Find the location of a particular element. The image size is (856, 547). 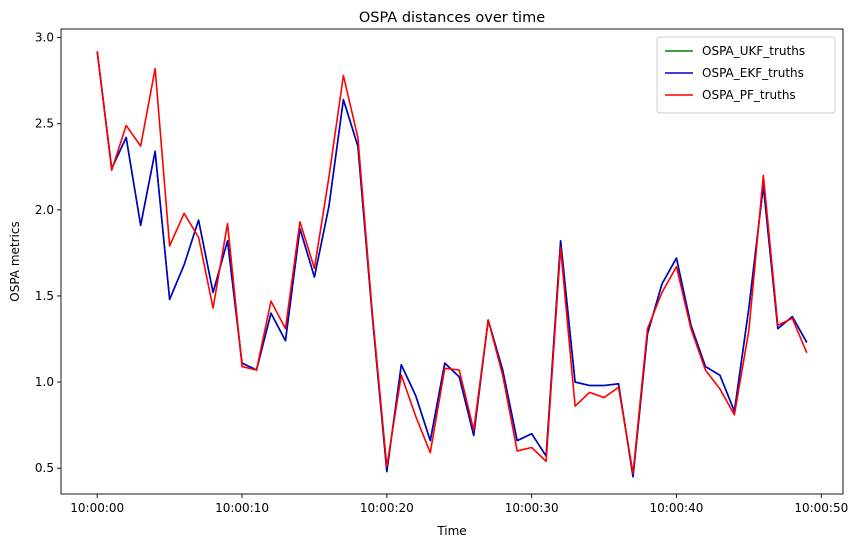

legend-box is located at coordinates (746, 75).